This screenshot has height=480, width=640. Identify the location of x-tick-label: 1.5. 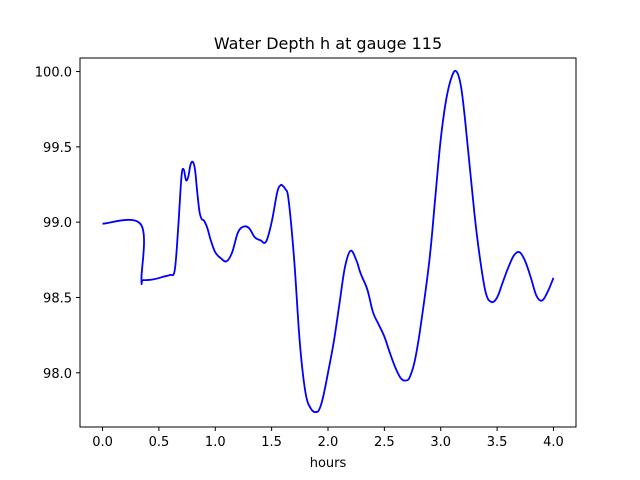
(271, 442).